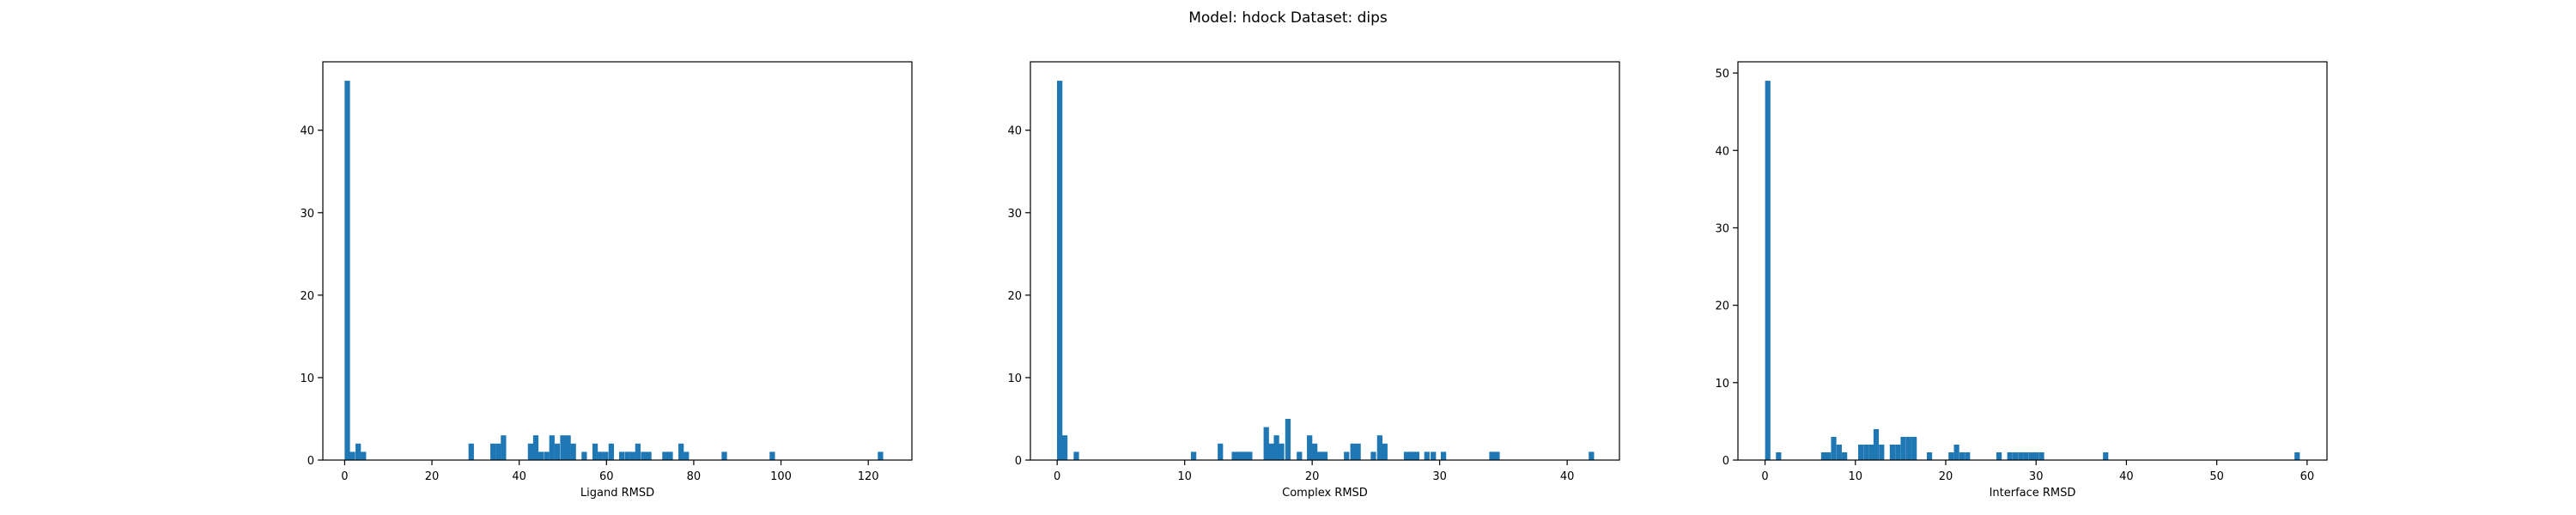 The height and width of the screenshot is (515, 2576). I want to click on ligand-xtick-label-3: 60, so click(607, 476).